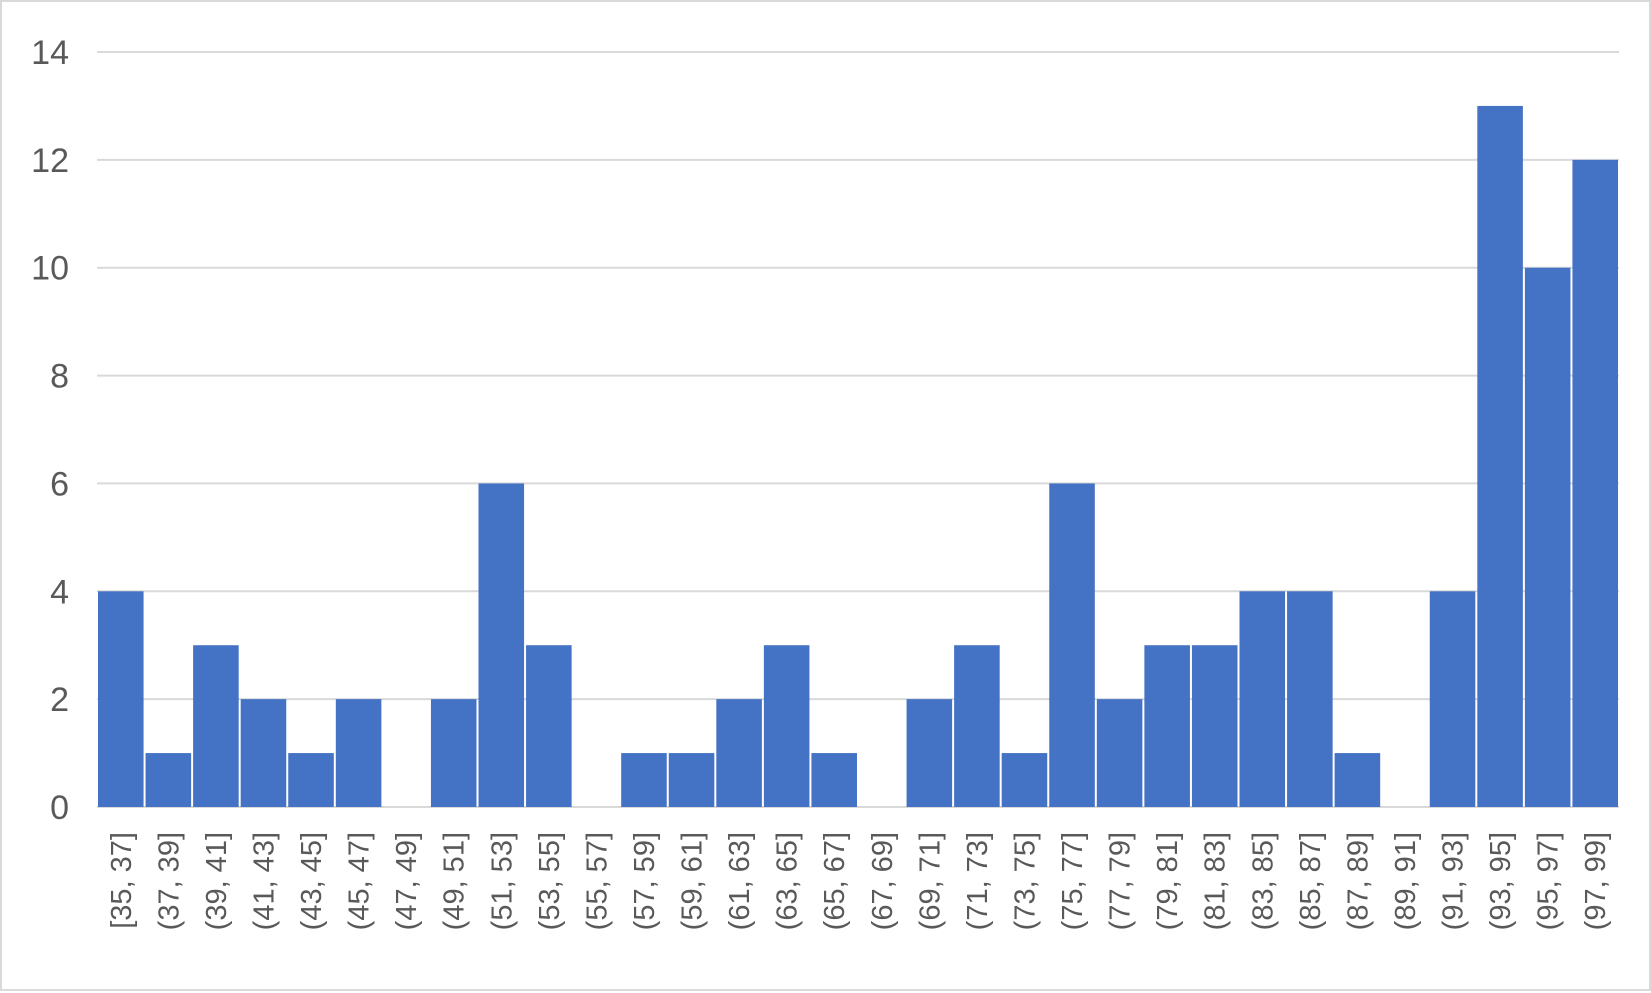 The height and width of the screenshot is (993, 1651). What do you see at coordinates (978, 881) in the screenshot?
I see `x-tick-label: (71, 73]` at bounding box center [978, 881].